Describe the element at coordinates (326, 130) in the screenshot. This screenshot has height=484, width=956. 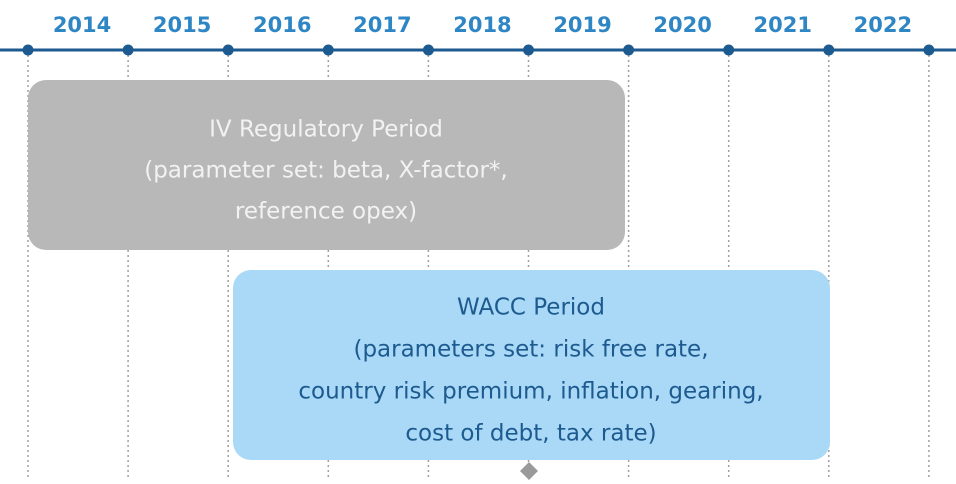
I see `regulatory-period-text: IV Regulatory Period` at that location.